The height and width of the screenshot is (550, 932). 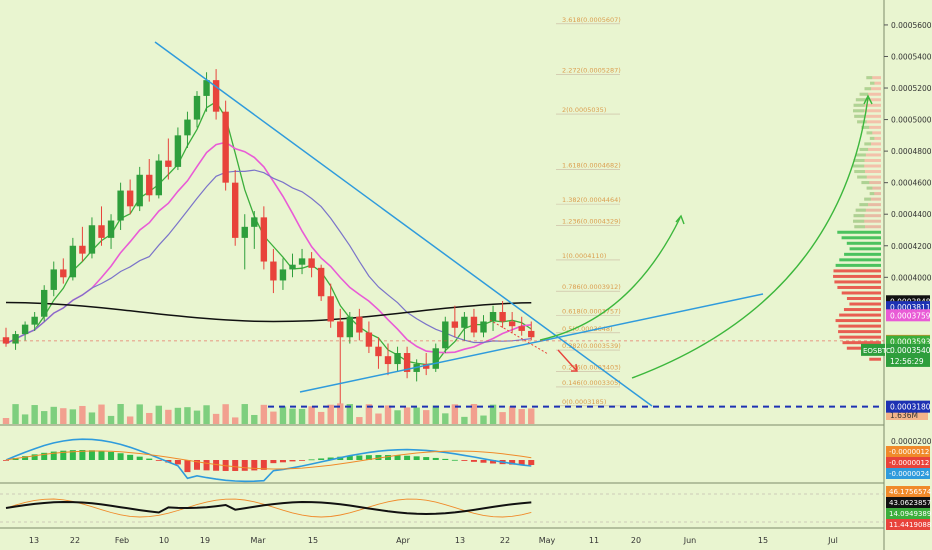 What do you see at coordinates (591, 383) in the screenshot?
I see `fib-level-label: 0.146(0.0003305)` at bounding box center [591, 383].